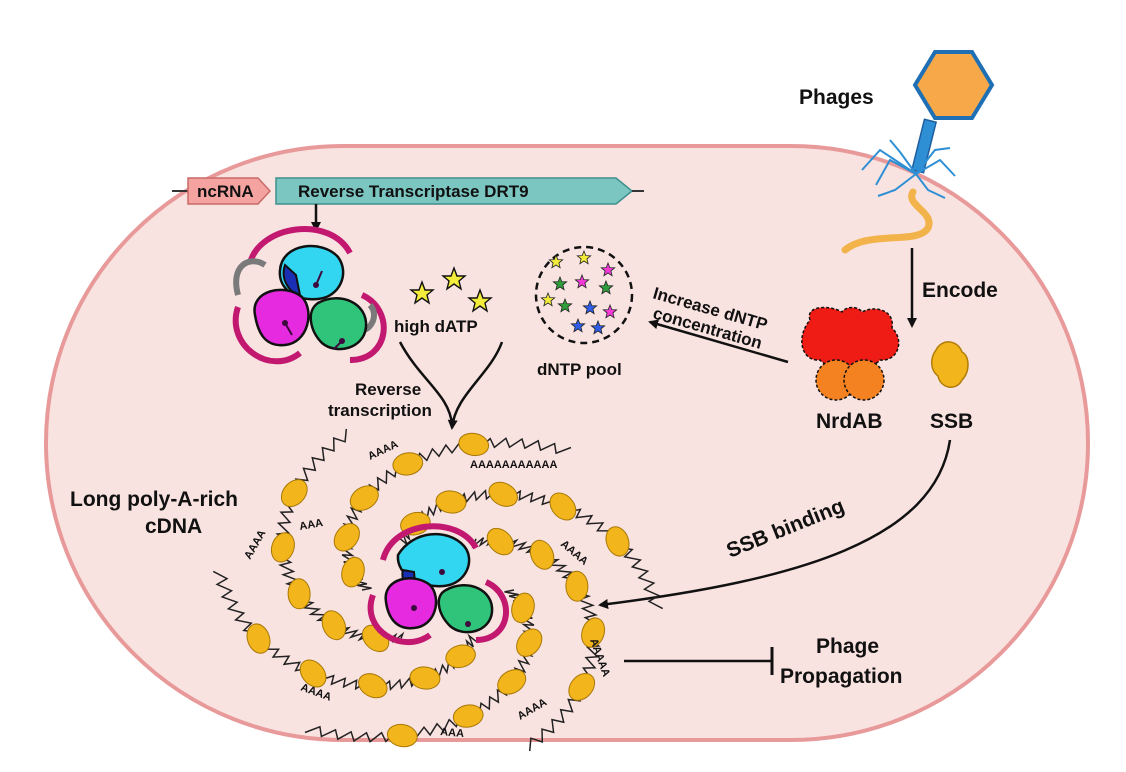 Image resolution: width=1126 pixels, height=772 pixels. Describe the element at coordinates (847, 646) in the screenshot. I see `phage-label: Phage` at that location.